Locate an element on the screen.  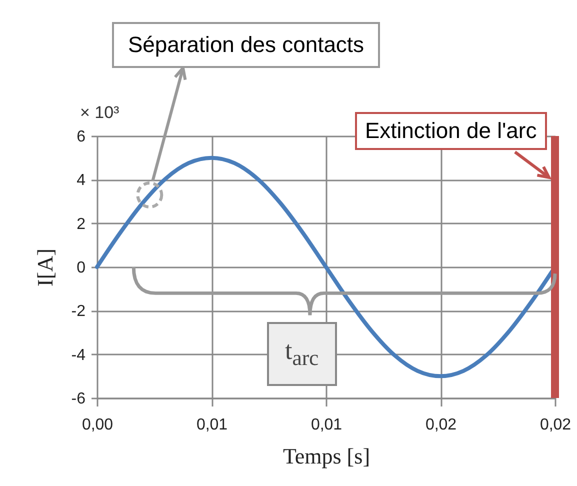
annotation: t$_{arc}$ is located at coordinates (301, 354).